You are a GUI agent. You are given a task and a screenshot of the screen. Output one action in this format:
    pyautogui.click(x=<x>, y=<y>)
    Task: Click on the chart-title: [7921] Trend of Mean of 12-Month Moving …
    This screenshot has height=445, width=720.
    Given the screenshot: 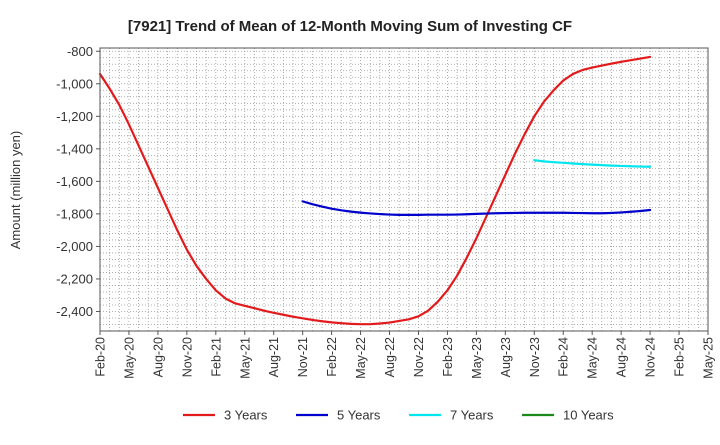 What is the action you would take?
    pyautogui.click(x=350, y=26)
    